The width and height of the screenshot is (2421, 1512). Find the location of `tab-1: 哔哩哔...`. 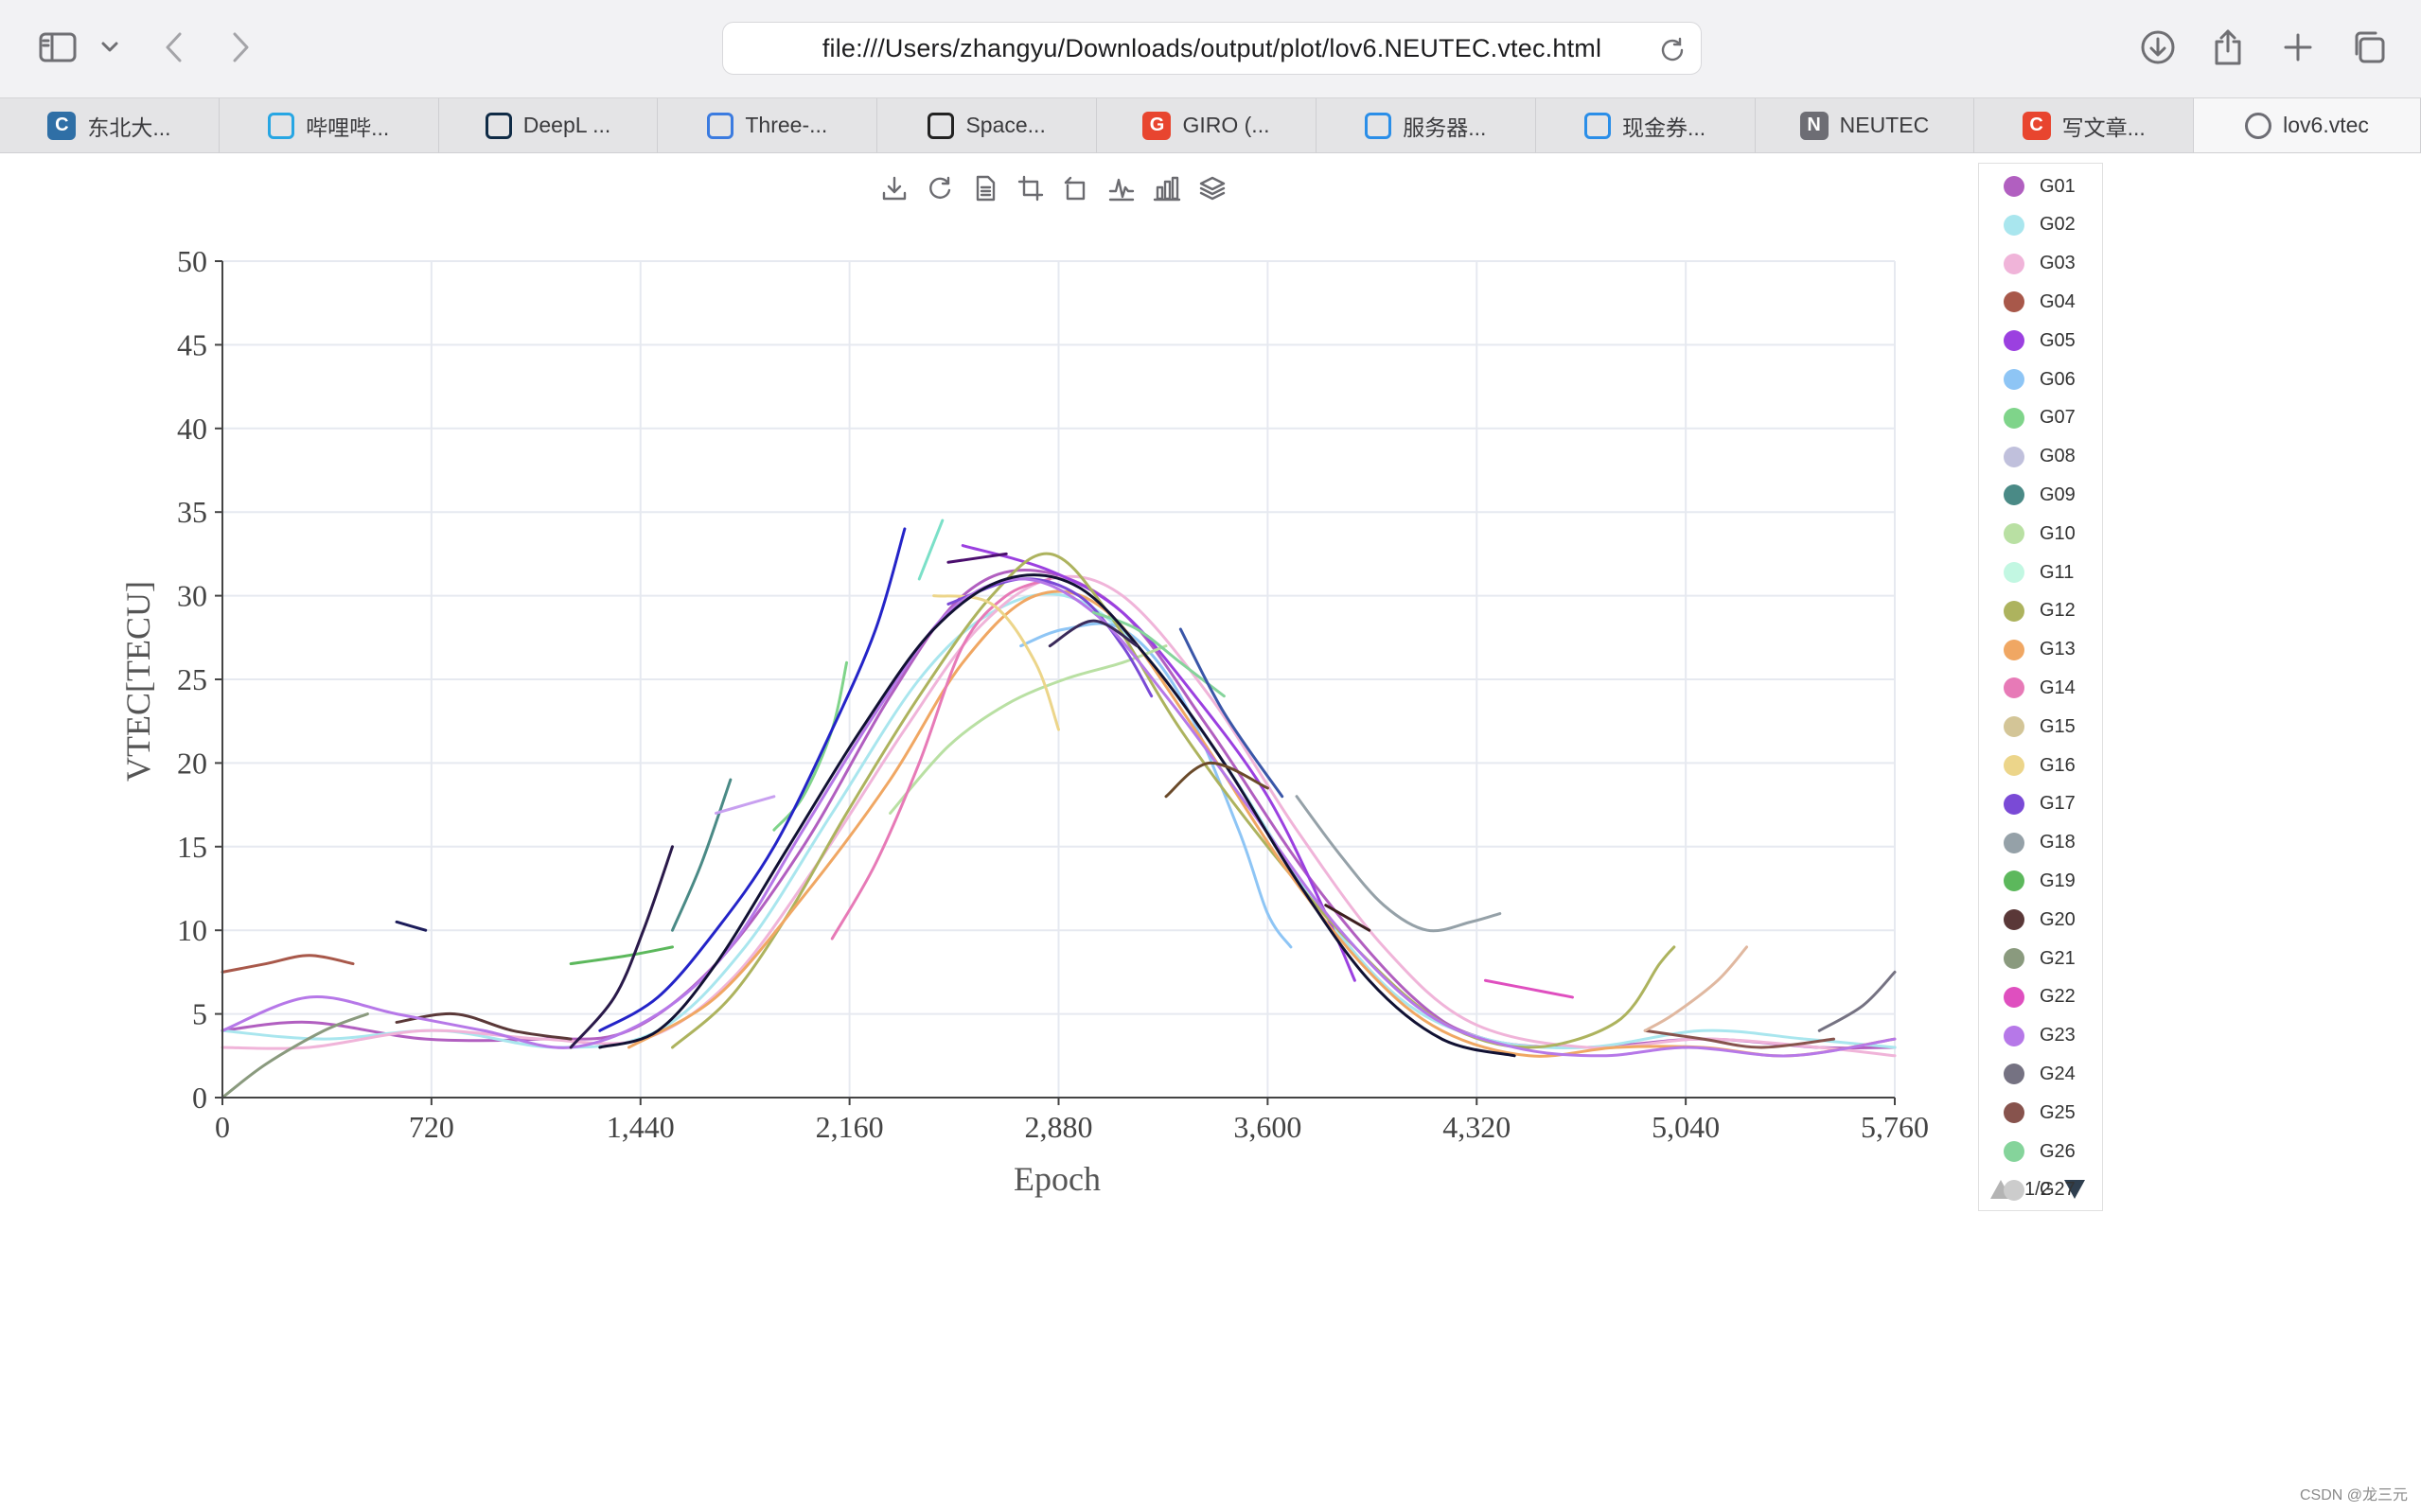

tab-1: 哔哩哔... is located at coordinates (329, 125).